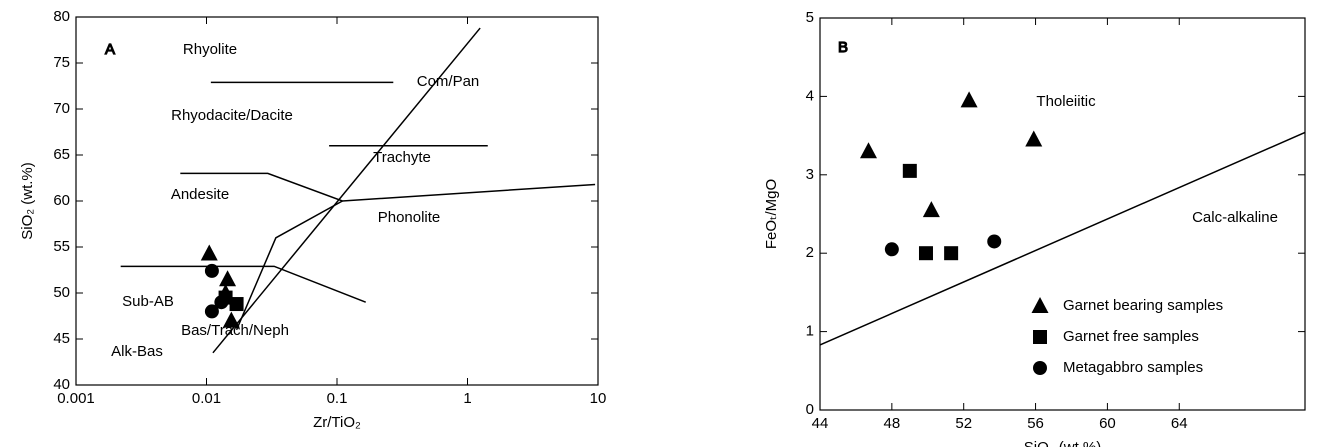 The image size is (1317, 447). I want to click on y-tick-label: 2, so click(810, 252).